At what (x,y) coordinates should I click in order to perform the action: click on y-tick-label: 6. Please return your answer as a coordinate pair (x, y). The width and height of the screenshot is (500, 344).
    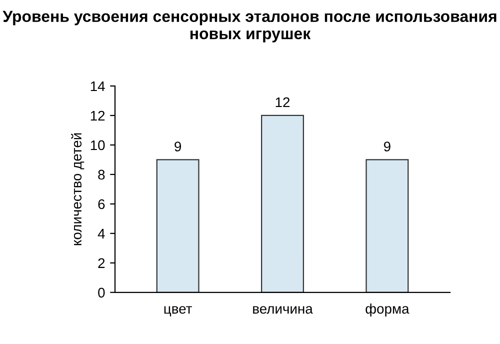
    Looking at the image, I should click on (101, 204).